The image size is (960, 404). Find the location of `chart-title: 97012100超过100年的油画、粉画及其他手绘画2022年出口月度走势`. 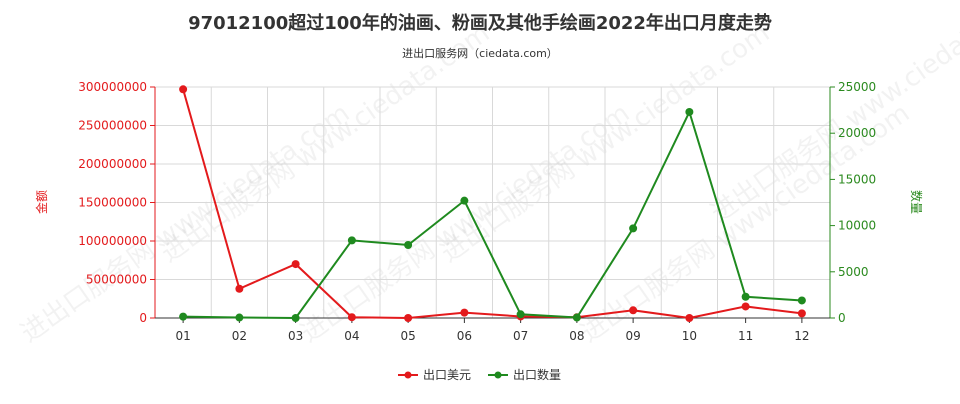

chart-title: 97012100超过100年的油画、粉画及其他手绘画2022年出口月度走势 is located at coordinates (480, 23).